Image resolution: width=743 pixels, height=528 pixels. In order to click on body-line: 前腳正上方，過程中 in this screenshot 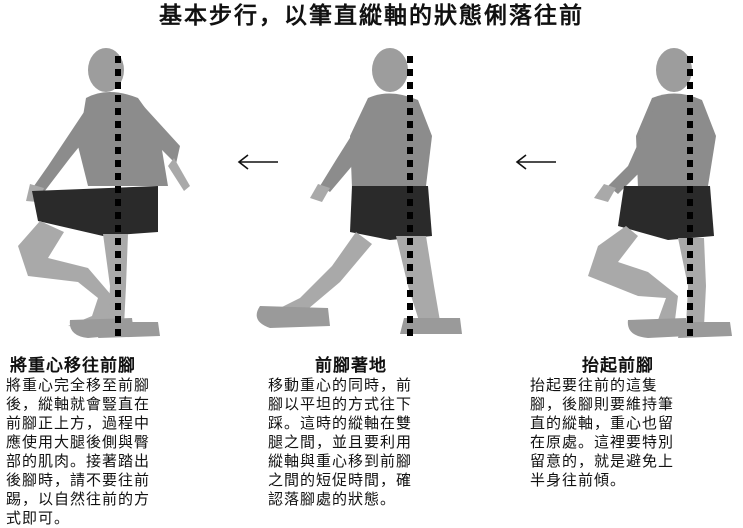, I will do `click(78, 423)`.